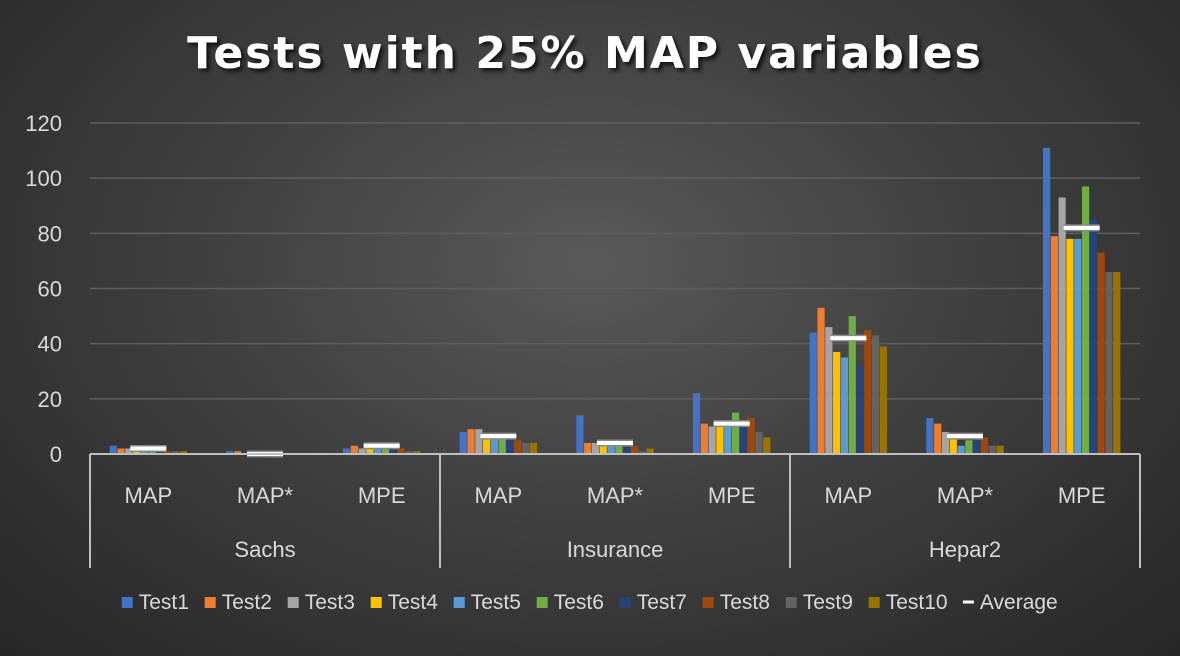 The height and width of the screenshot is (656, 1180). What do you see at coordinates (965, 549) in the screenshot?
I see `group-label: Hepar2` at bounding box center [965, 549].